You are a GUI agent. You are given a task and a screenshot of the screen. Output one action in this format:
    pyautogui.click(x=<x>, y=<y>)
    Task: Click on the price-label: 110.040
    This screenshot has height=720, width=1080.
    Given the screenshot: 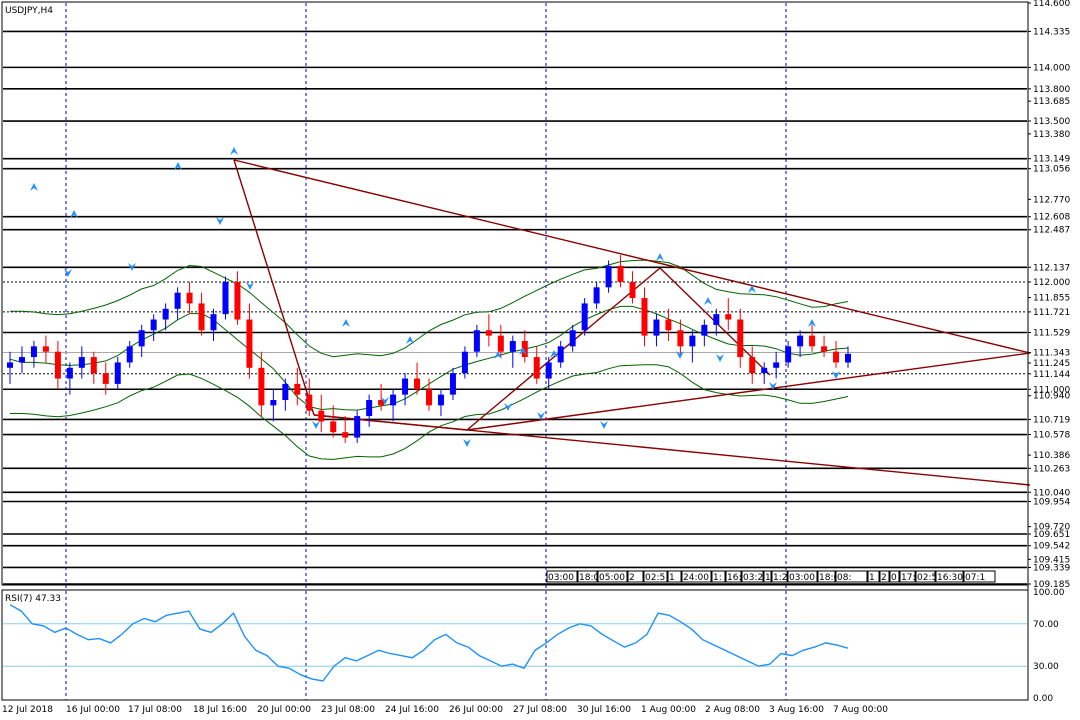 What is the action you would take?
    pyautogui.click(x=1051, y=493)
    